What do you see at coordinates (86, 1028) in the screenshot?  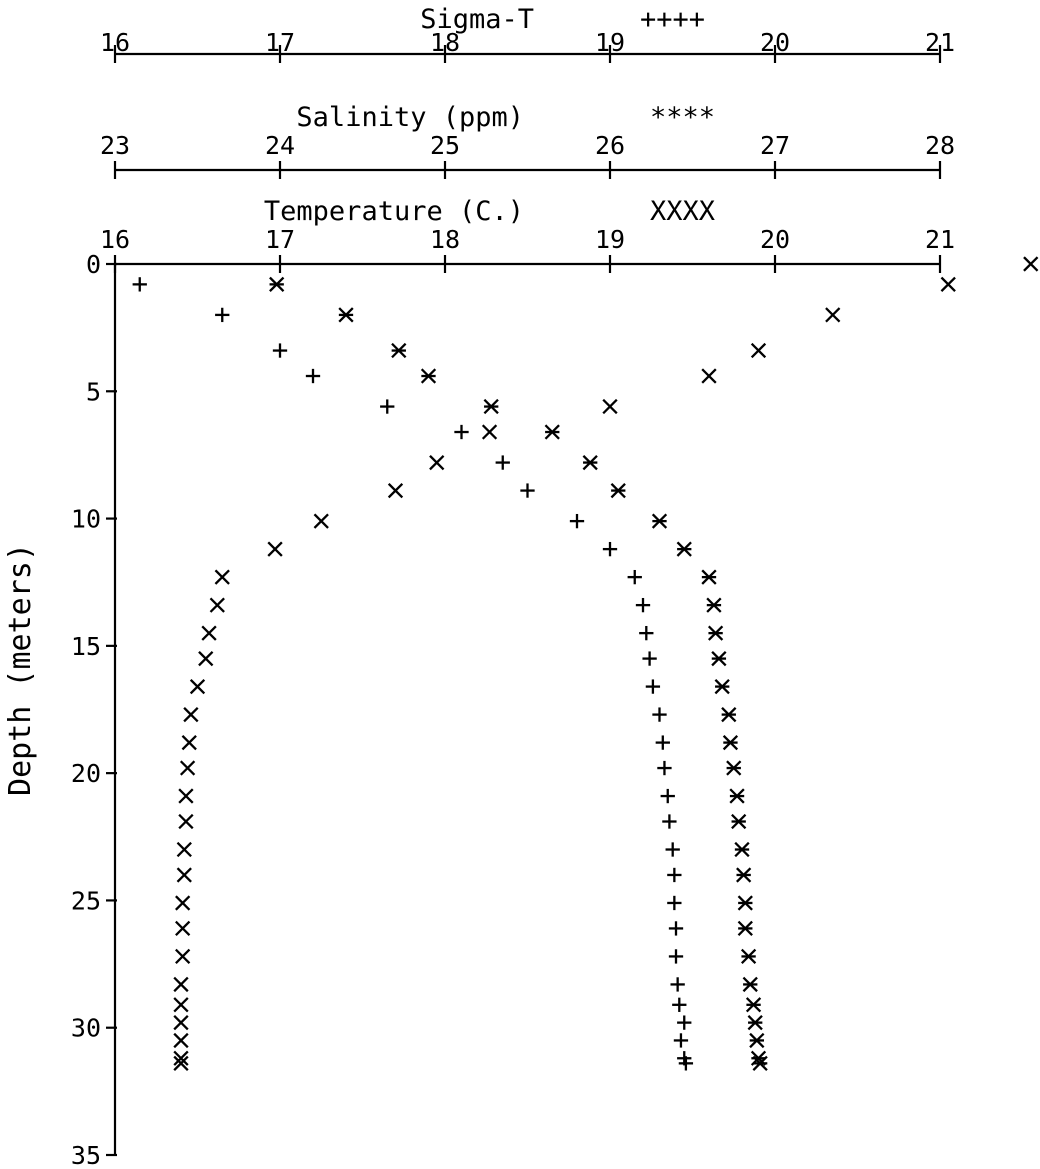 I see `depth-tick-label: 30` at bounding box center [86, 1028].